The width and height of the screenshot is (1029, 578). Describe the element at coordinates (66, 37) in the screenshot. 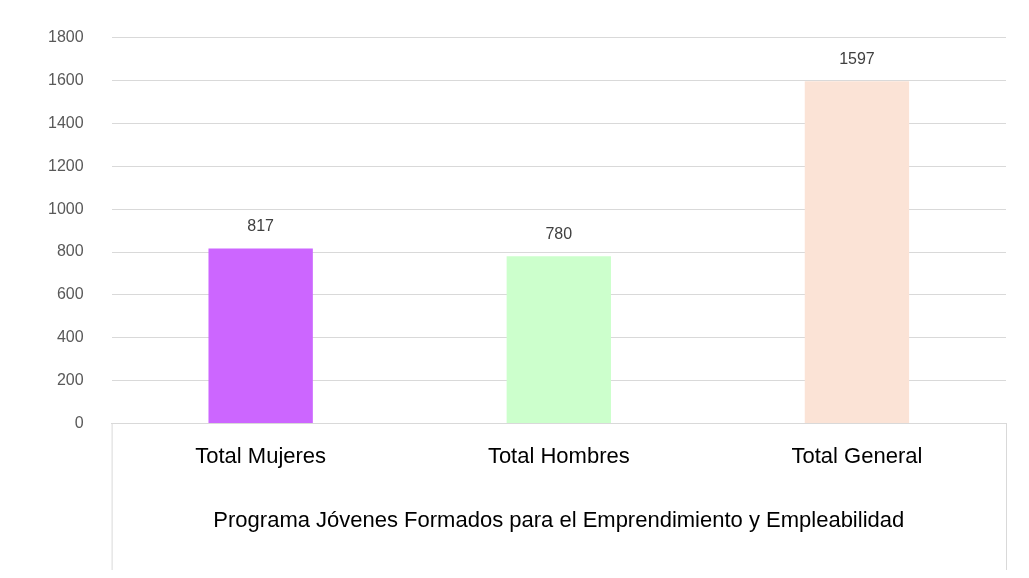

I see `y-tick-label: 1800` at that location.